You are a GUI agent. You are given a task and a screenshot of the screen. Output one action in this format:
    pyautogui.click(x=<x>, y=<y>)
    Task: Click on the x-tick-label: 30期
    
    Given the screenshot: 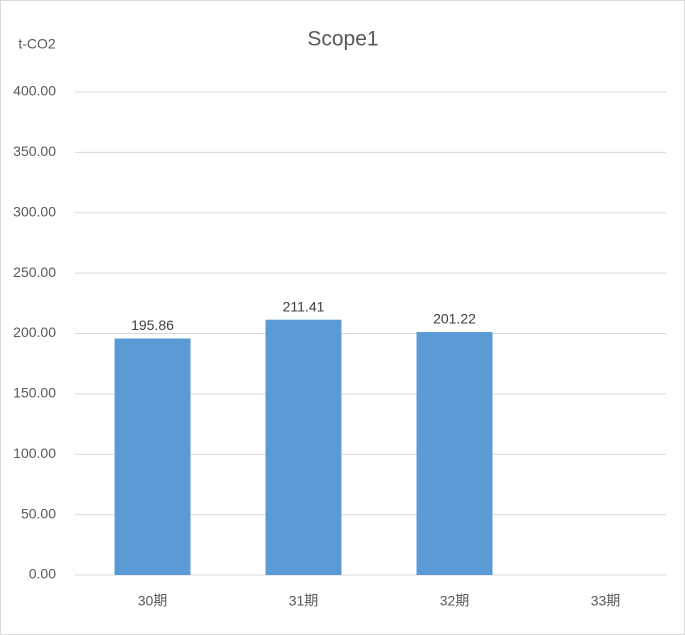 What is the action you would take?
    pyautogui.click(x=153, y=601)
    